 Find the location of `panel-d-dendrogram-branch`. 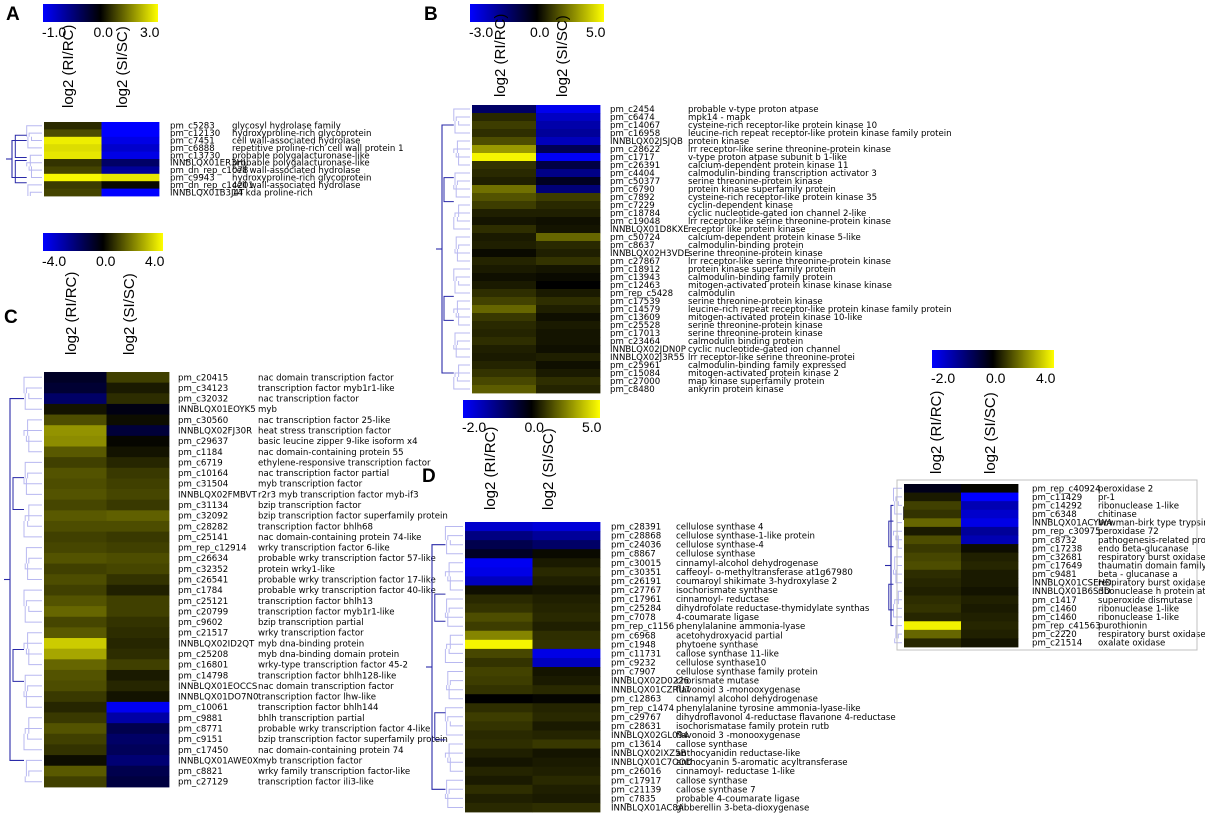

panel-d-dendrogram-branch is located at coordinates (440, 607).